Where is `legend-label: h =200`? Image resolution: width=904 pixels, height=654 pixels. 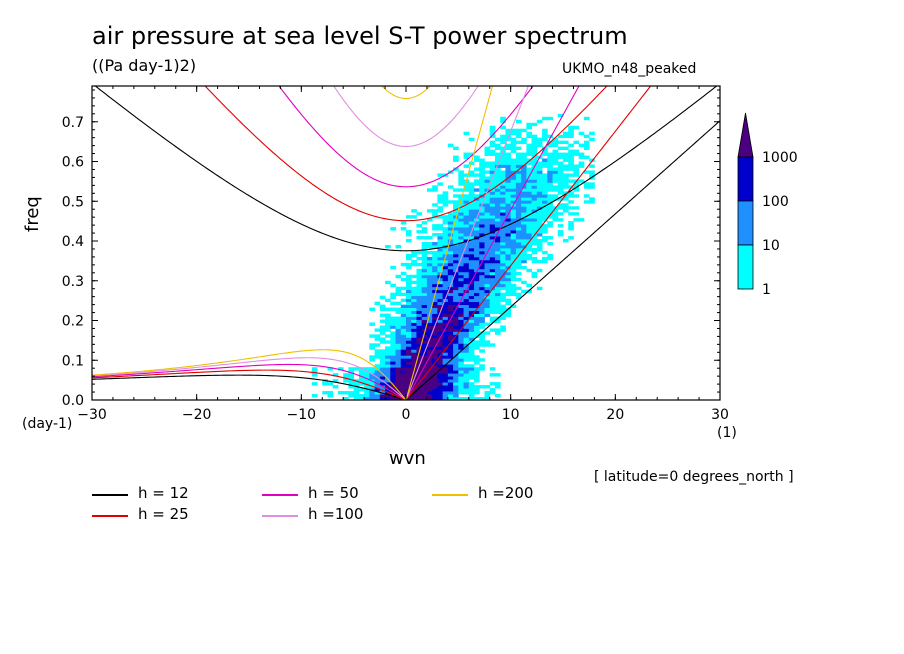 legend-label: h =200 is located at coordinates (506, 493).